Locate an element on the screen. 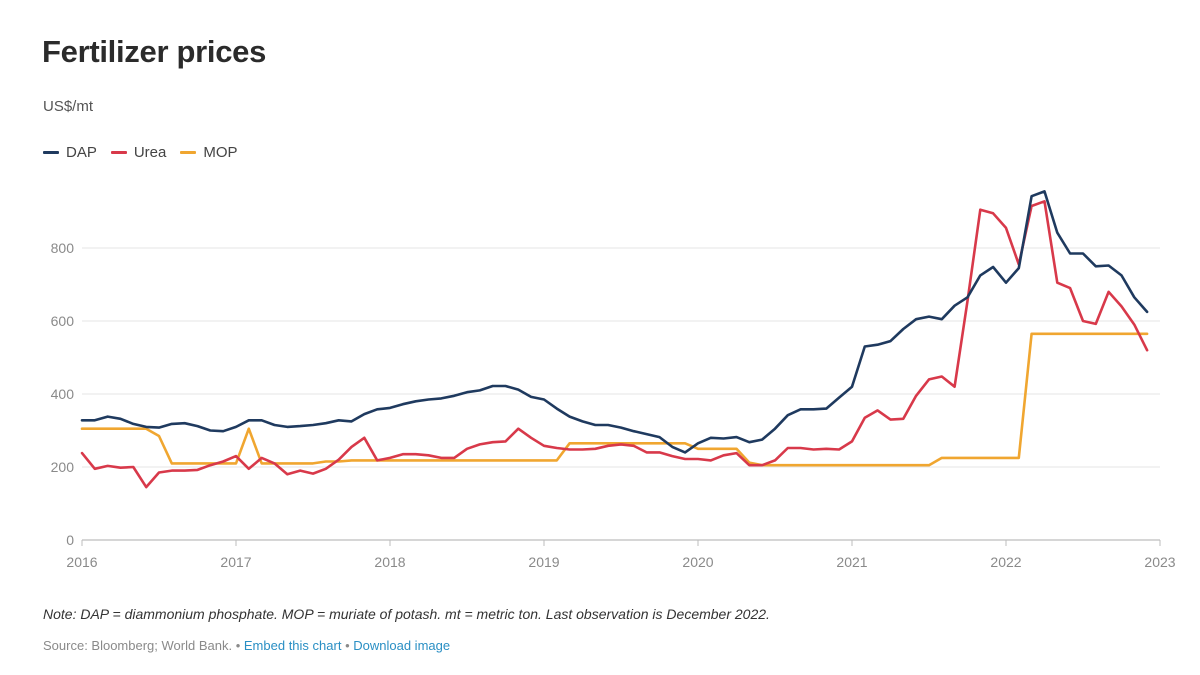 Image resolution: width=1200 pixels, height=675 pixels. legend-item-dap: DAP is located at coordinates (70, 152).